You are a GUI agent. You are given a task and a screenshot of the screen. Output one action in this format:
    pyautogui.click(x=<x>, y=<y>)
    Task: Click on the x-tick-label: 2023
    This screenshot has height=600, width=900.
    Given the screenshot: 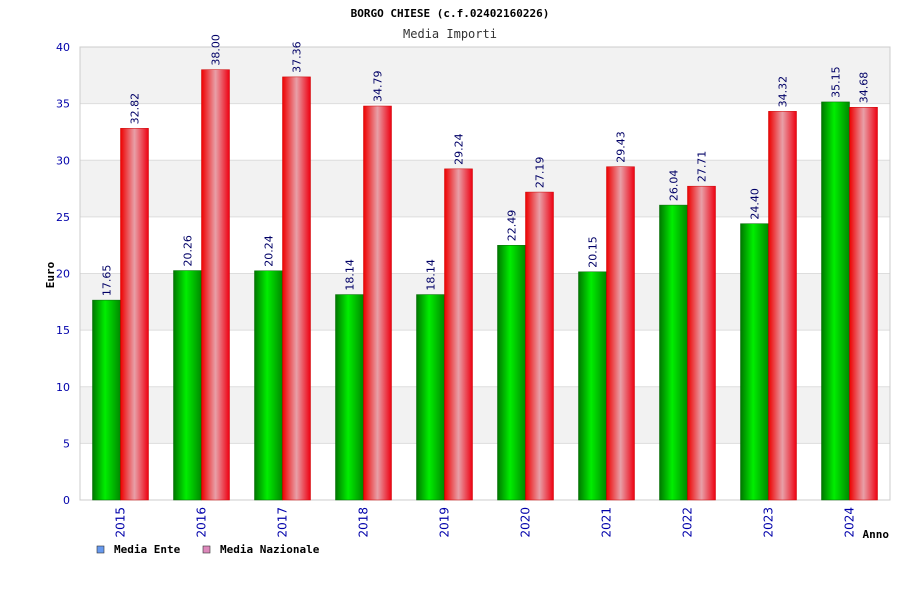 What is the action you would take?
    pyautogui.click(x=769, y=522)
    